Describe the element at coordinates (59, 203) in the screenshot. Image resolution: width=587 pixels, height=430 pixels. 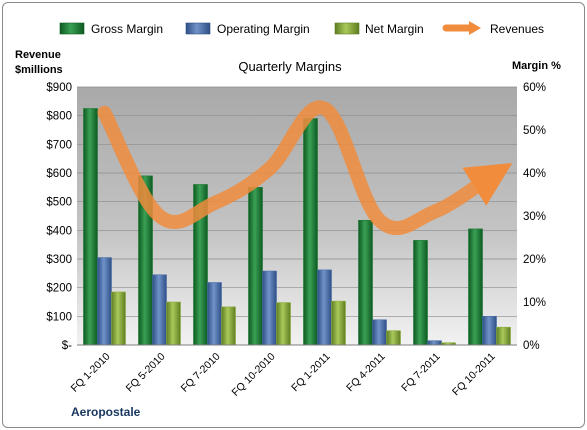
I see `left-tick-label: $500` at that location.